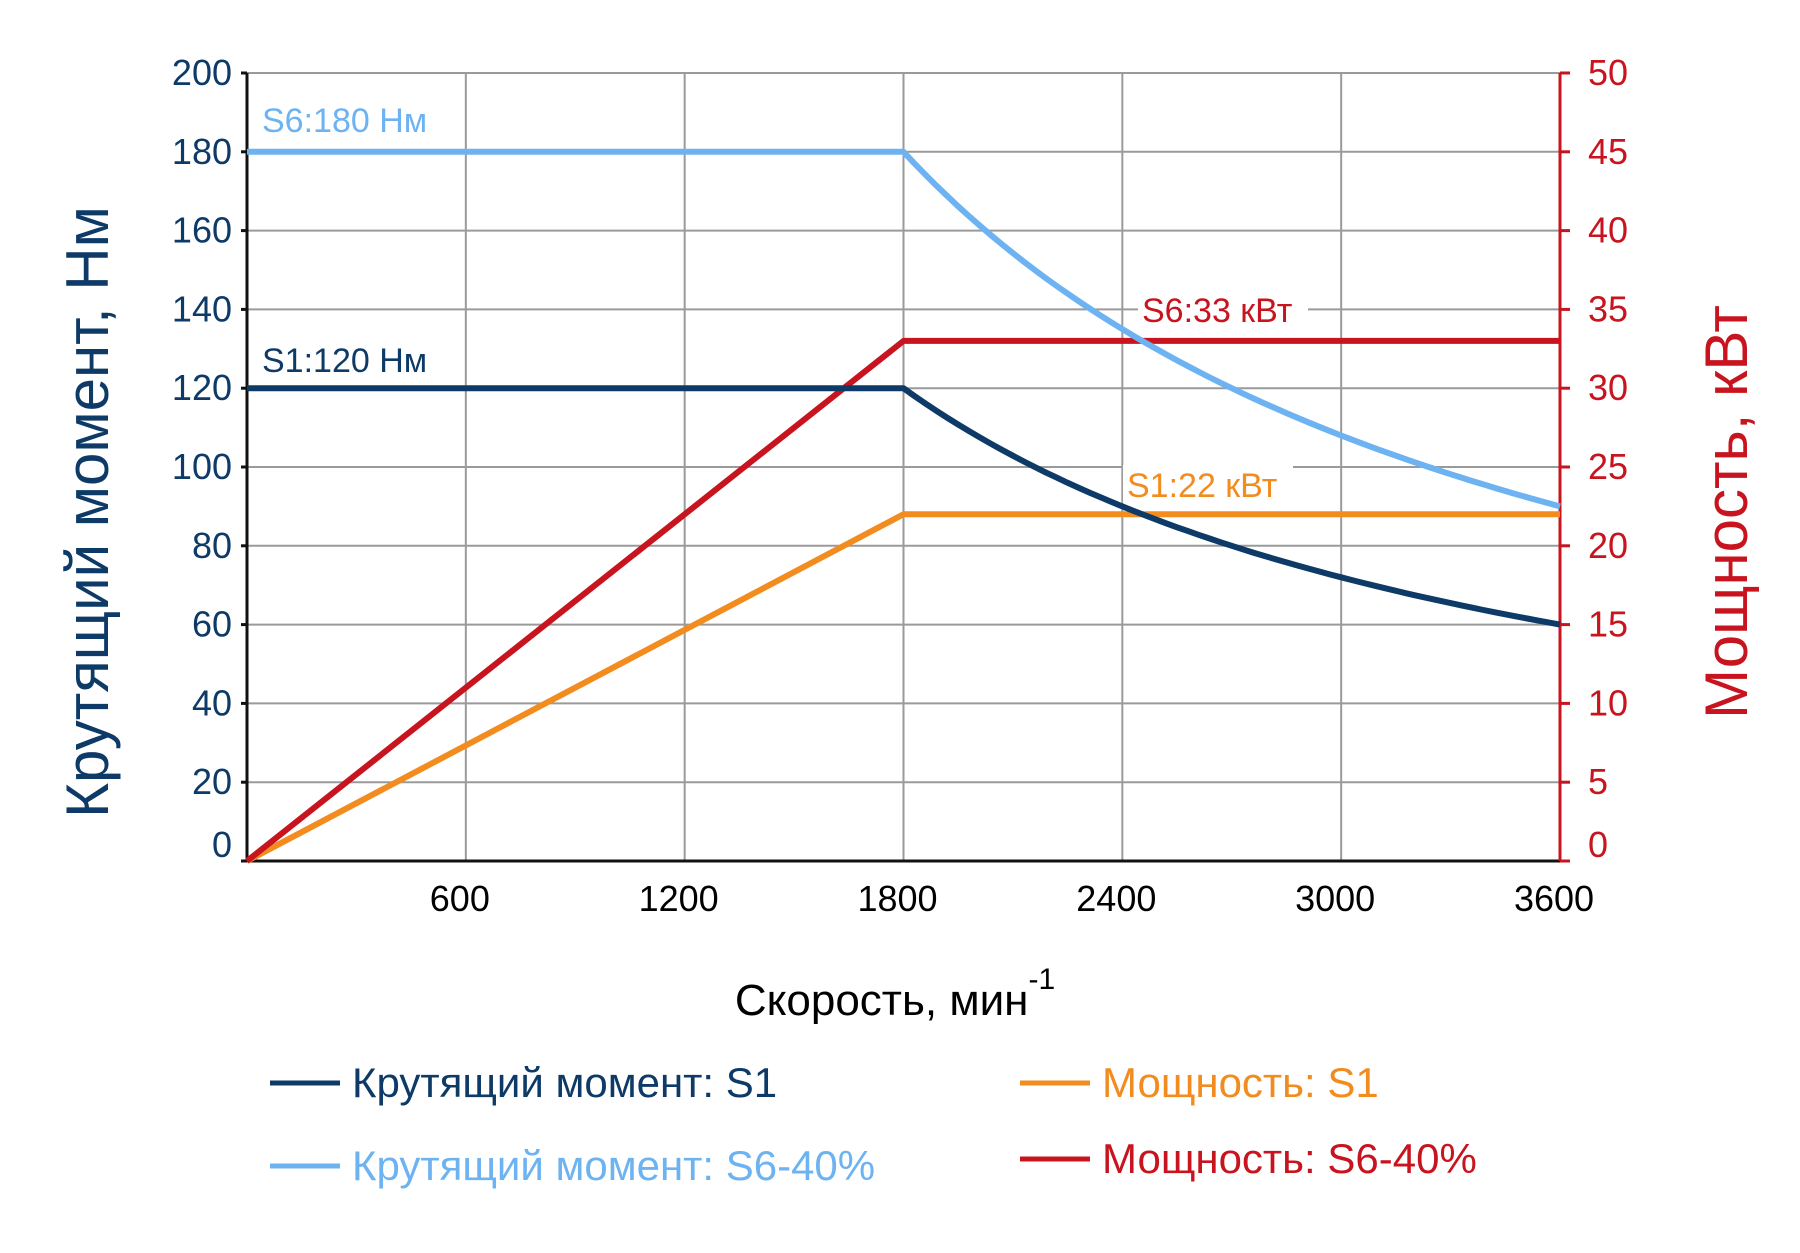 This screenshot has height=1253, width=1800. Describe the element at coordinates (202, 387) in the screenshot. I see `left-tick-label: 120` at that location.